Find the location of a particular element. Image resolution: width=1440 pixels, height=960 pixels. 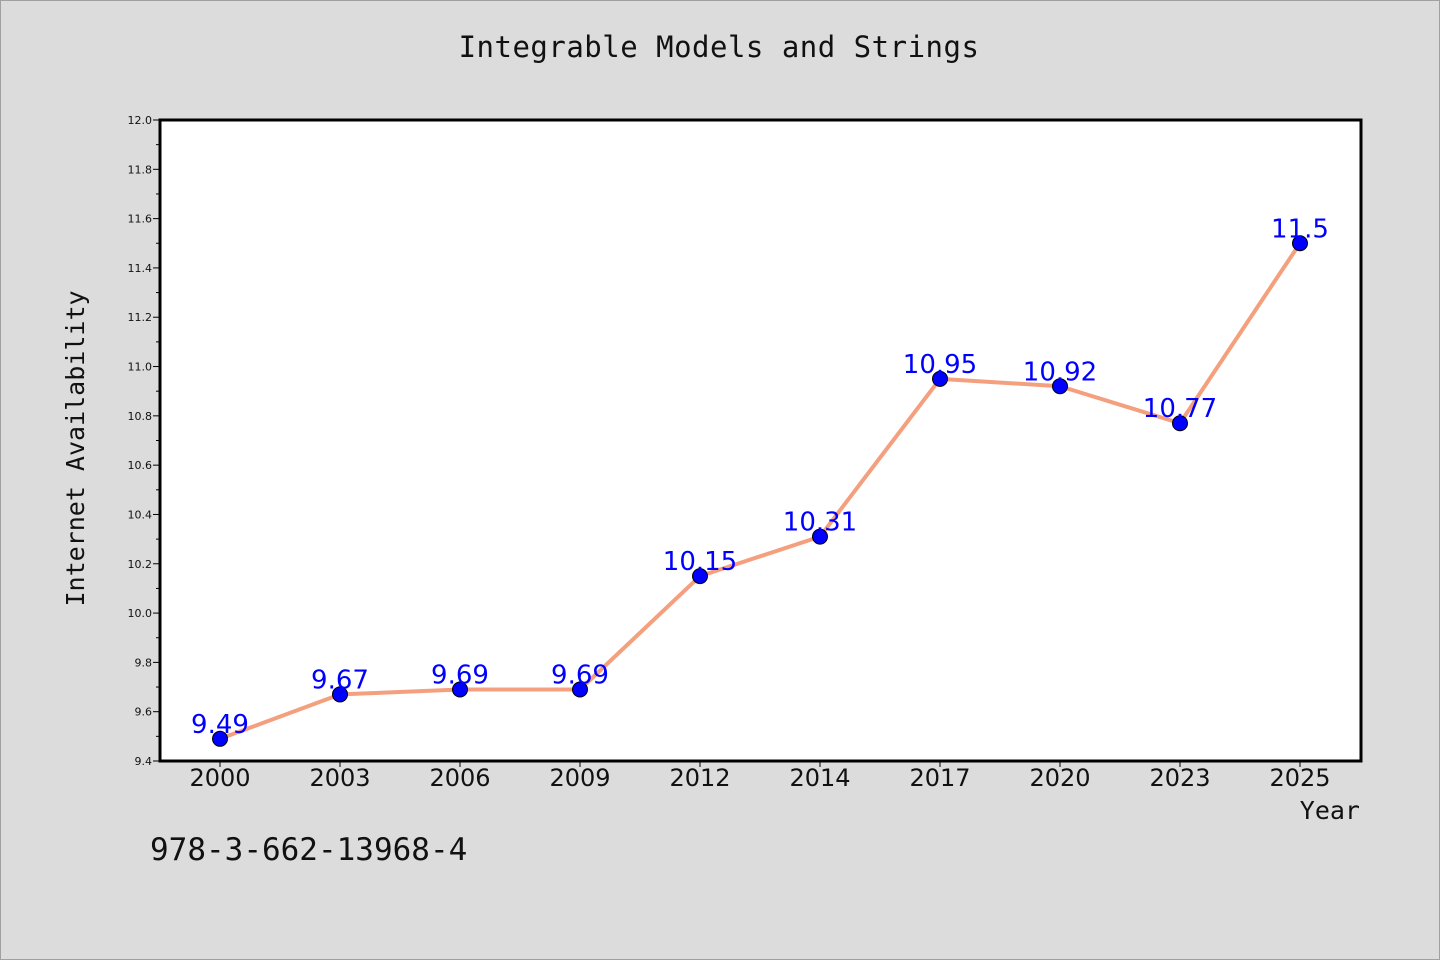

data-label: 11.5 is located at coordinates (1300, 229).